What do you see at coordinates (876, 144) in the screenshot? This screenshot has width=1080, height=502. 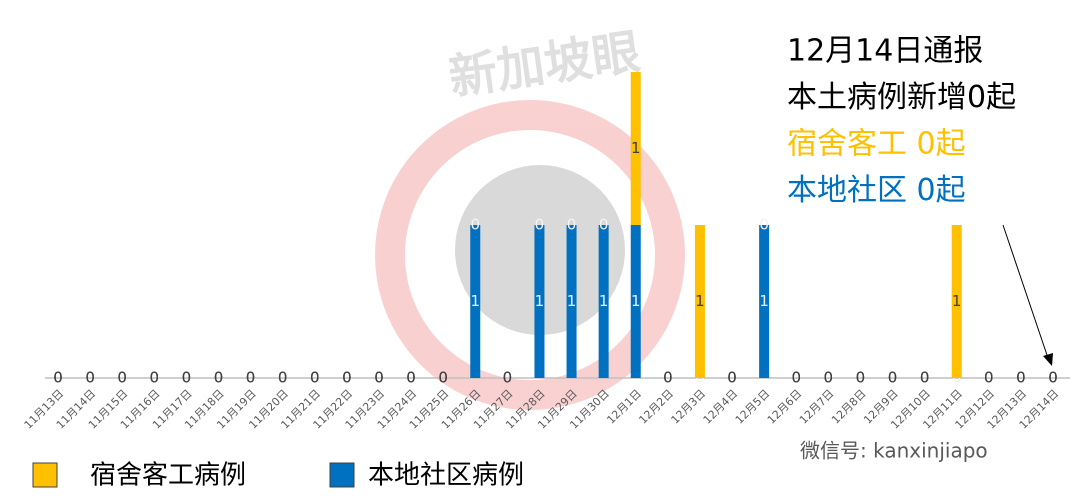 I see `annotation-line: 宿舍客工 0起` at bounding box center [876, 144].